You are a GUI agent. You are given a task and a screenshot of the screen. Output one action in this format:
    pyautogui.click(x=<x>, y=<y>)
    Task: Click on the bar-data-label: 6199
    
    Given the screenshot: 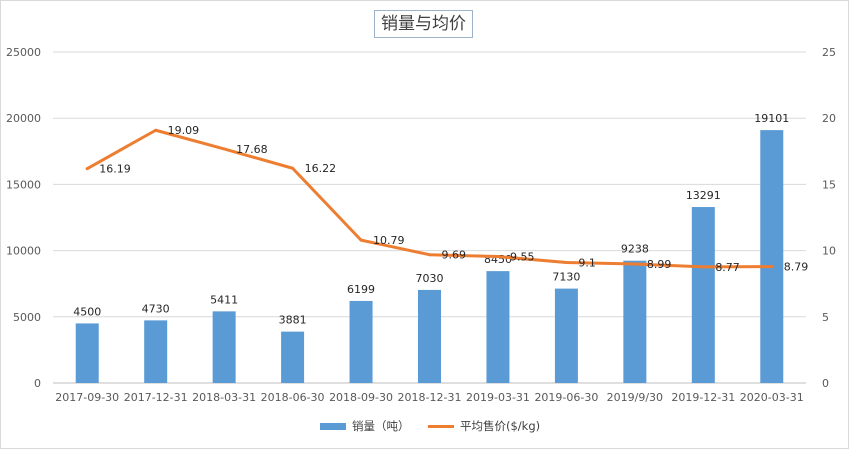 What is the action you would take?
    pyautogui.click(x=361, y=289)
    